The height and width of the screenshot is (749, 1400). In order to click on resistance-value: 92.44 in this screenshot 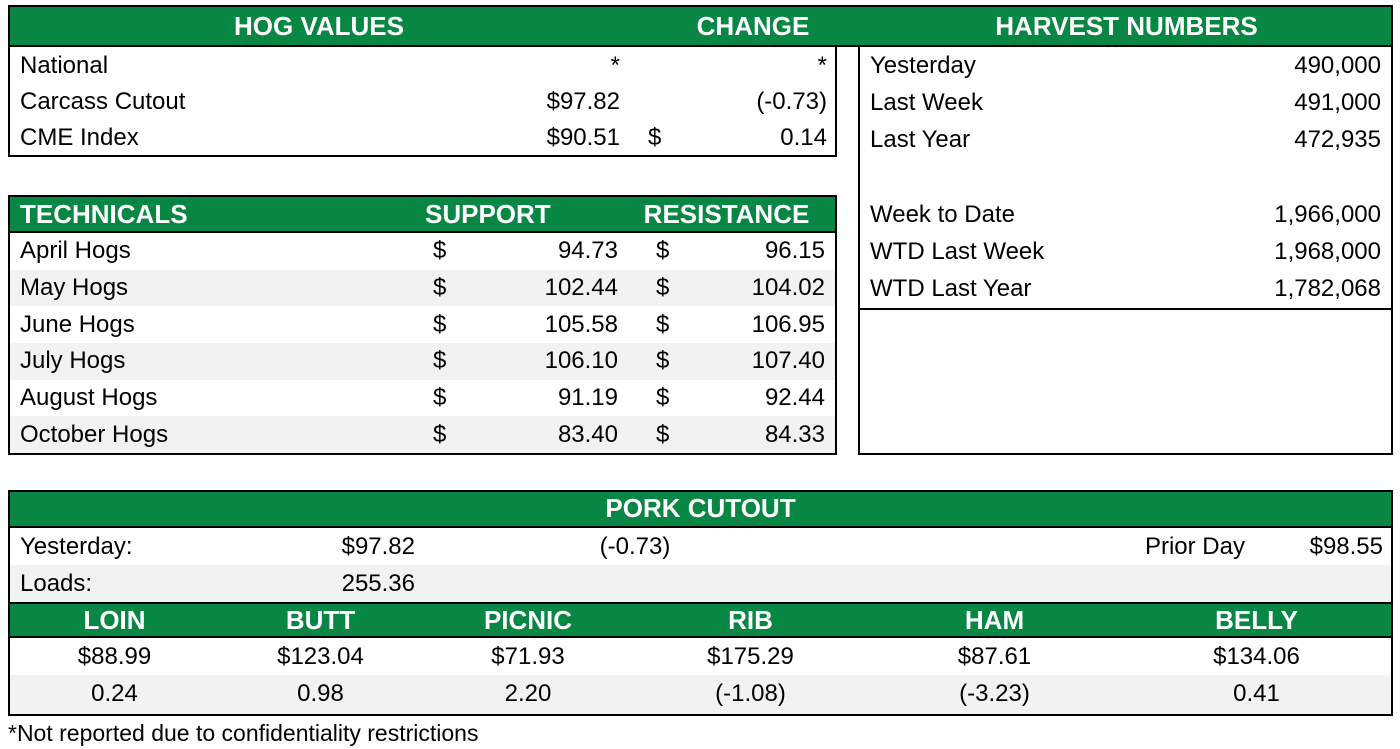, I will do `click(794, 398)`.